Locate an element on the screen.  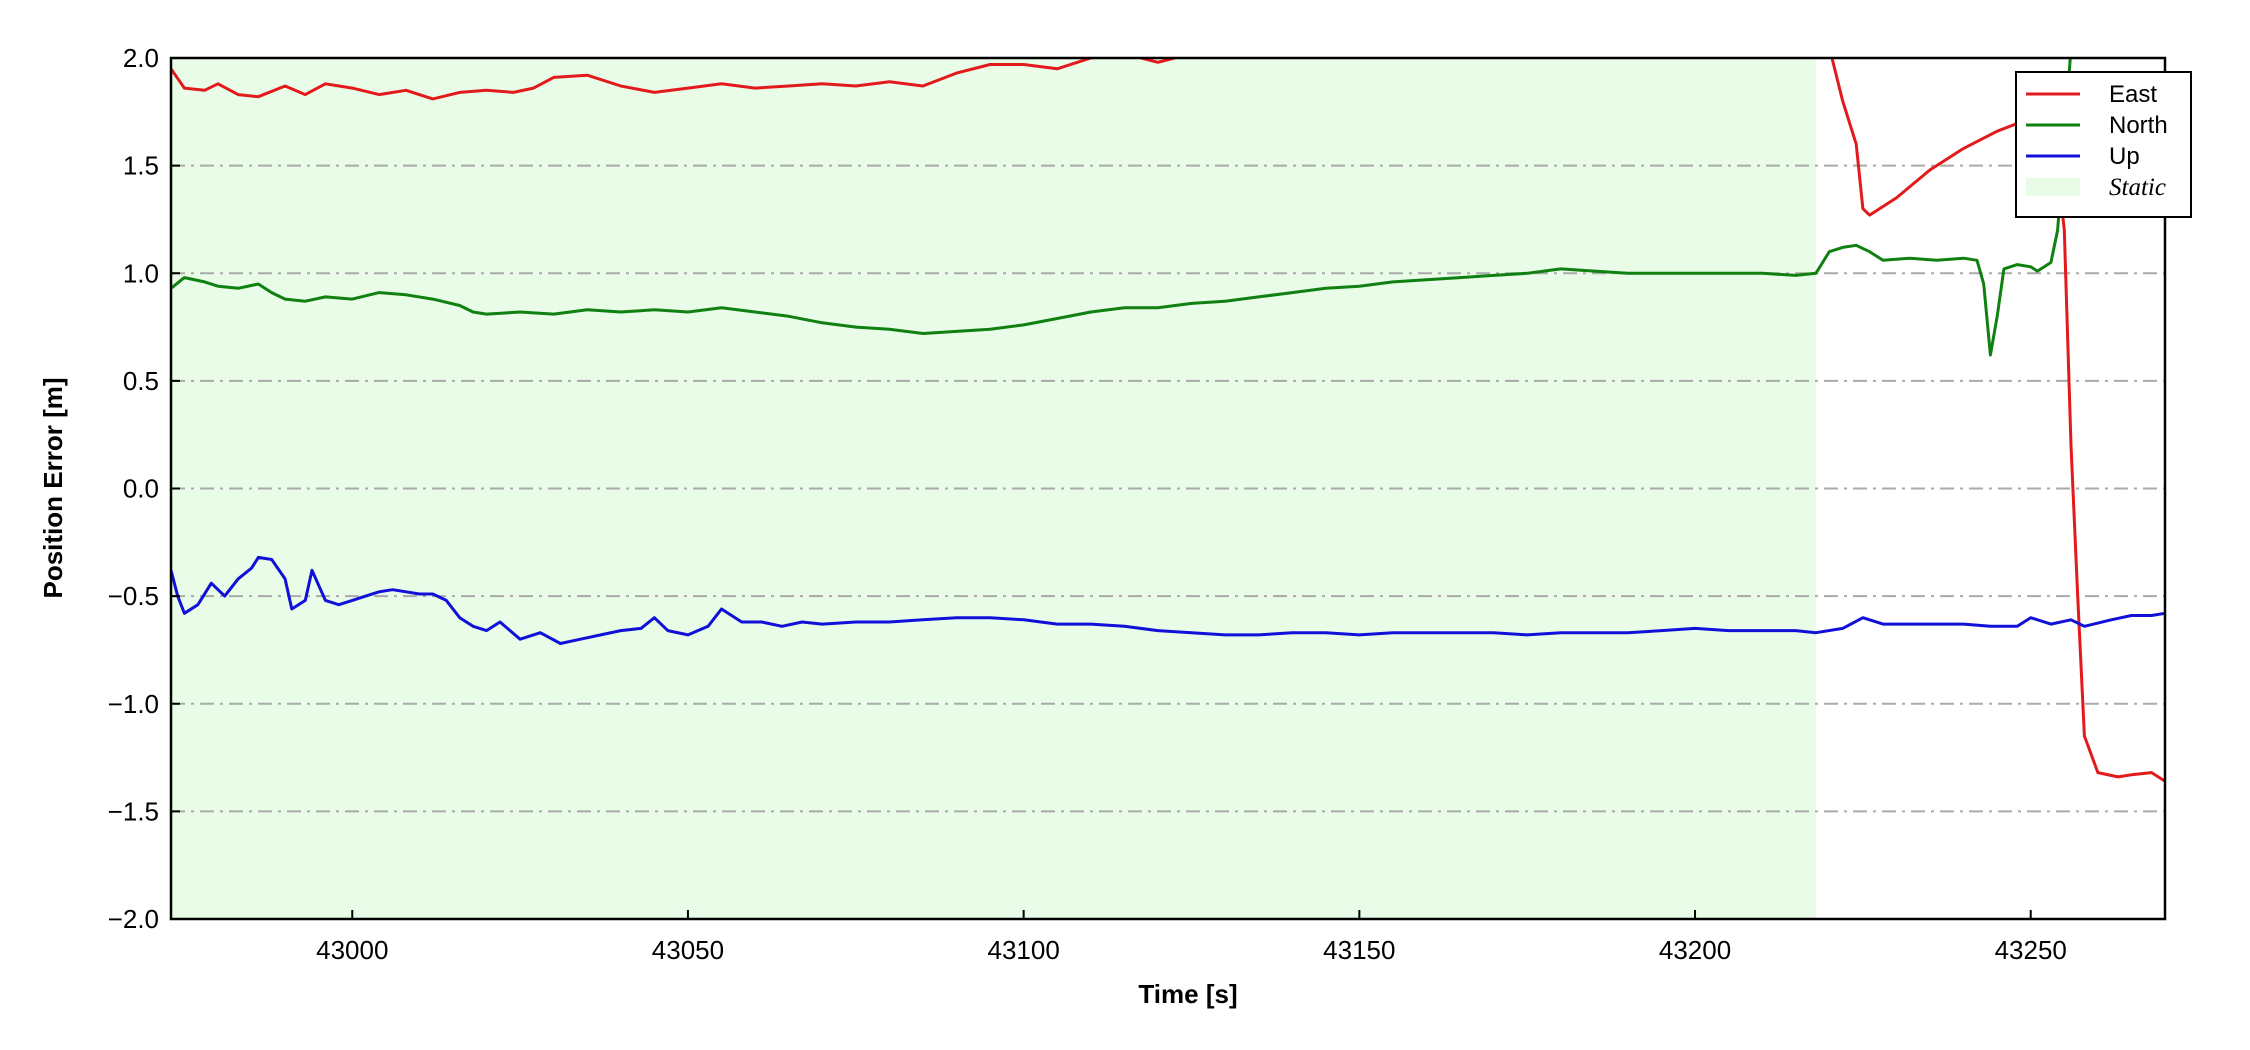
x-tick-label: 43100 is located at coordinates (1023, 950).